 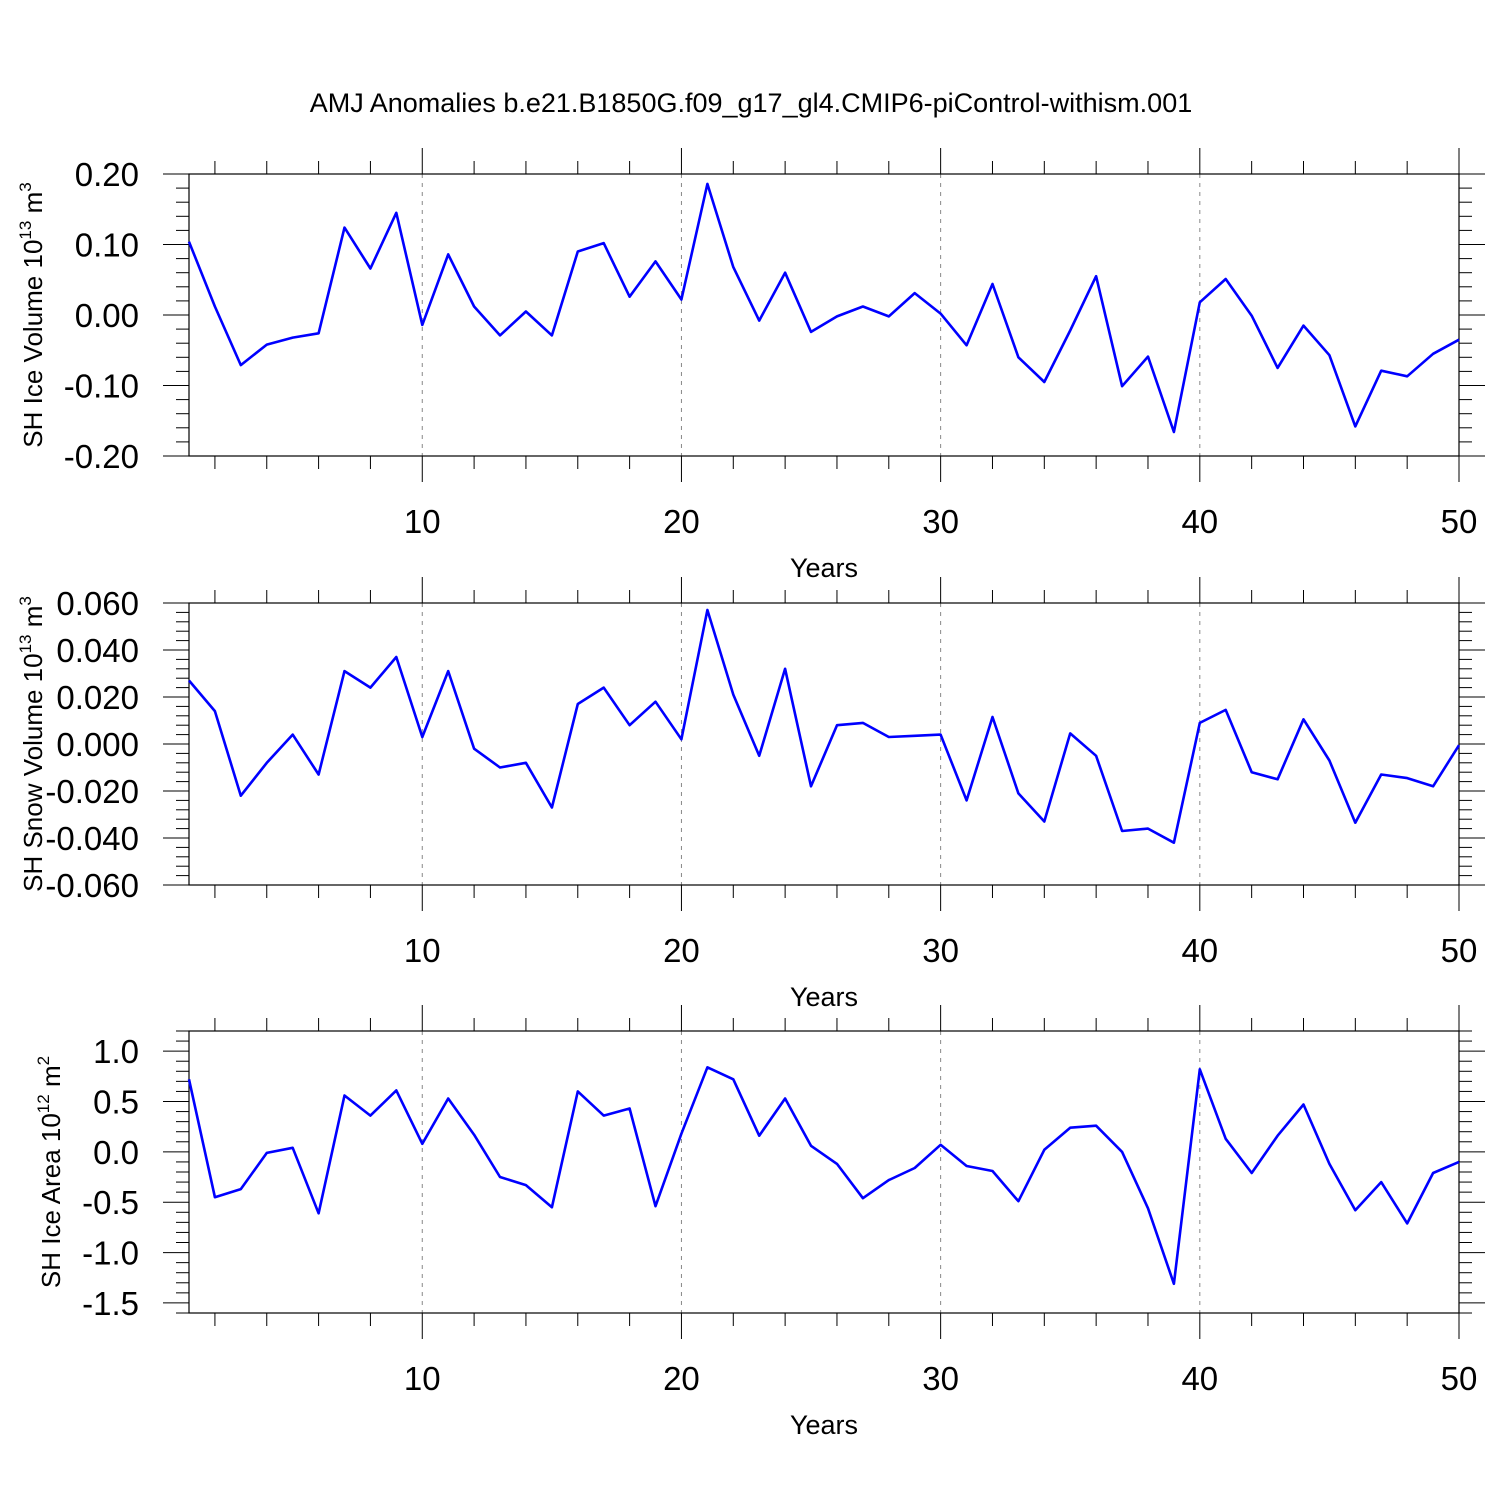 I want to click on y-tick-label: 0.020, so click(x=97, y=697).